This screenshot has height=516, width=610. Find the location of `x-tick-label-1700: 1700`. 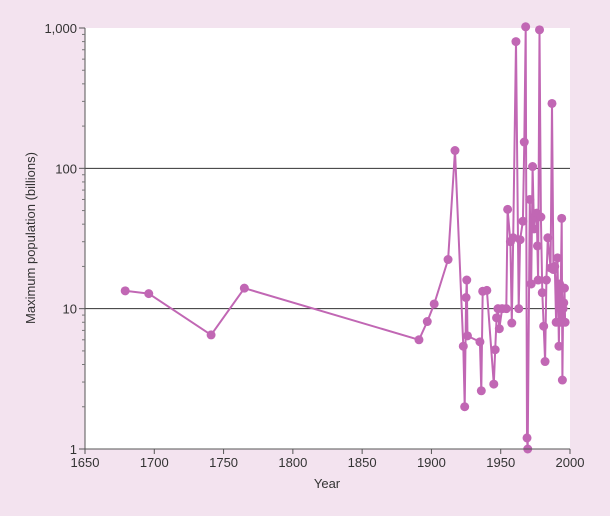

x-tick-label-1700: 1700 is located at coordinates (154, 462).